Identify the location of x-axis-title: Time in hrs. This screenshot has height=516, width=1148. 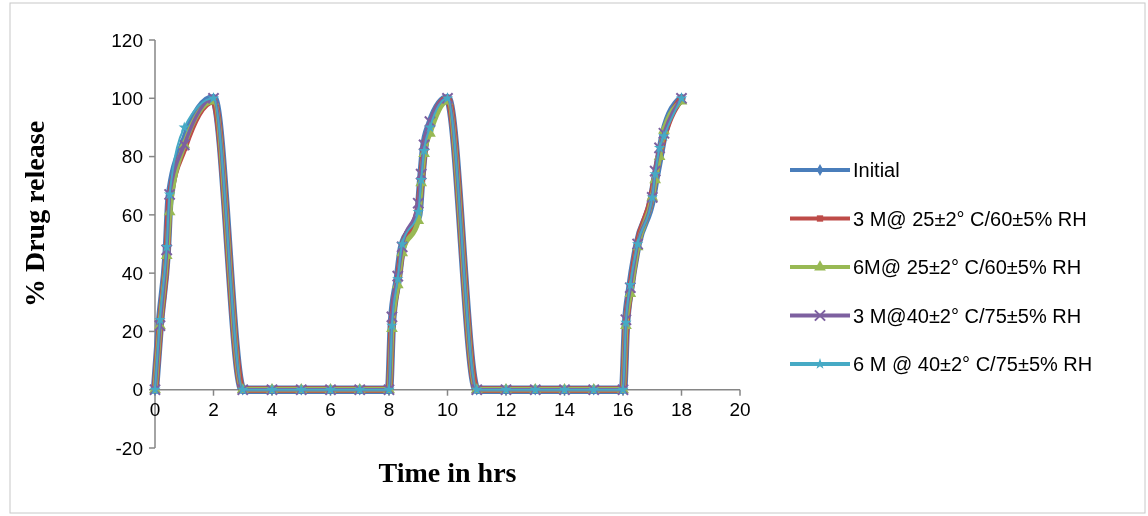
(447, 472).